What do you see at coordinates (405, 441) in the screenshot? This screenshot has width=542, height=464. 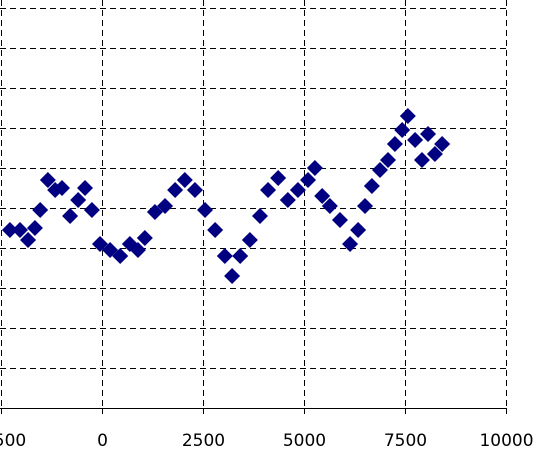 I see `x-tick-label: 7500` at bounding box center [405, 441].